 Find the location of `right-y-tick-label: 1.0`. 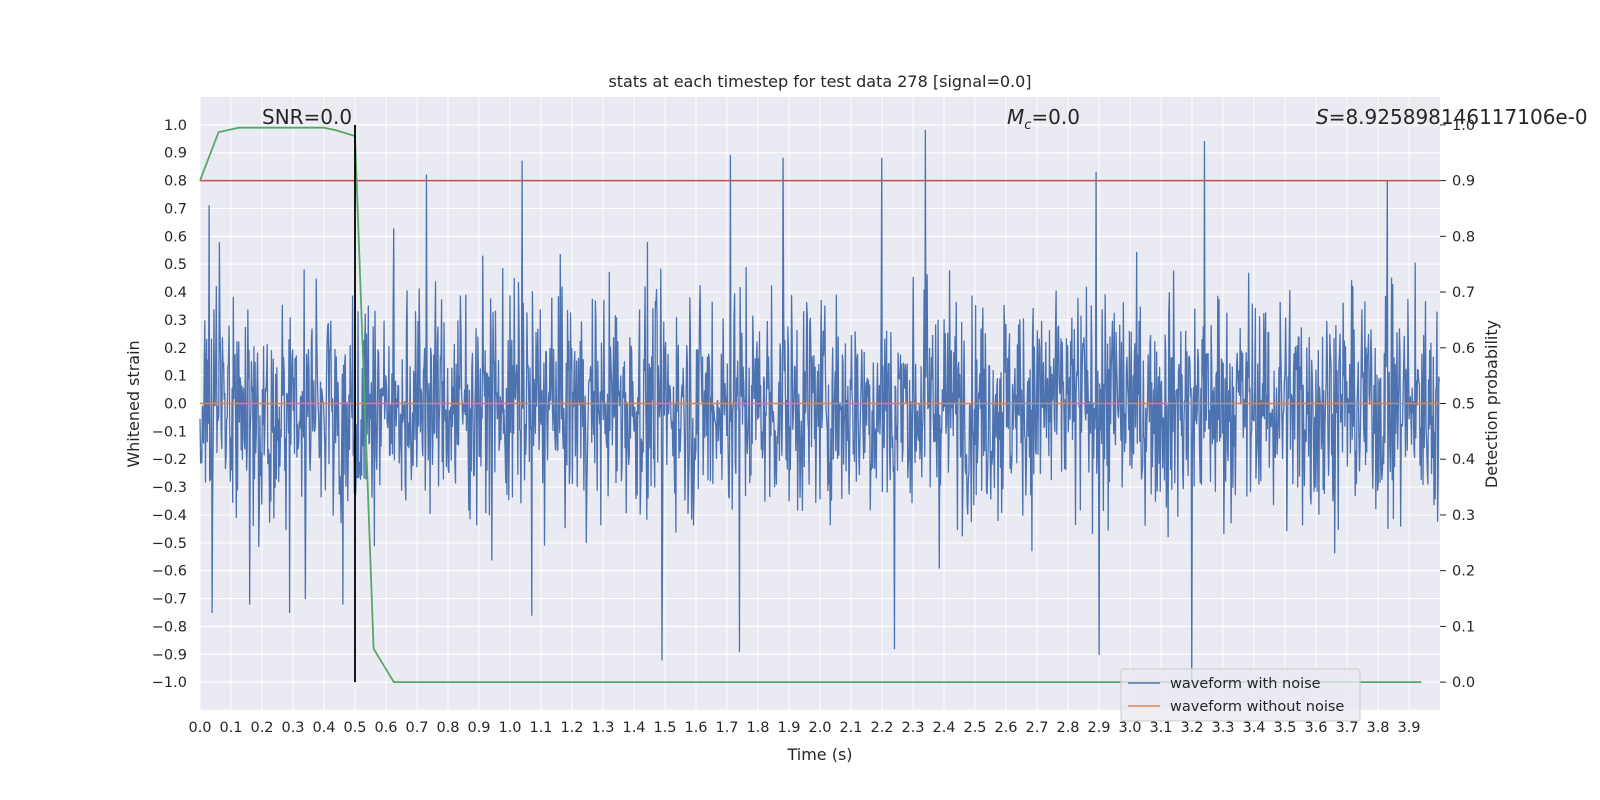

right-y-tick-label: 1.0 is located at coordinates (1463, 126).